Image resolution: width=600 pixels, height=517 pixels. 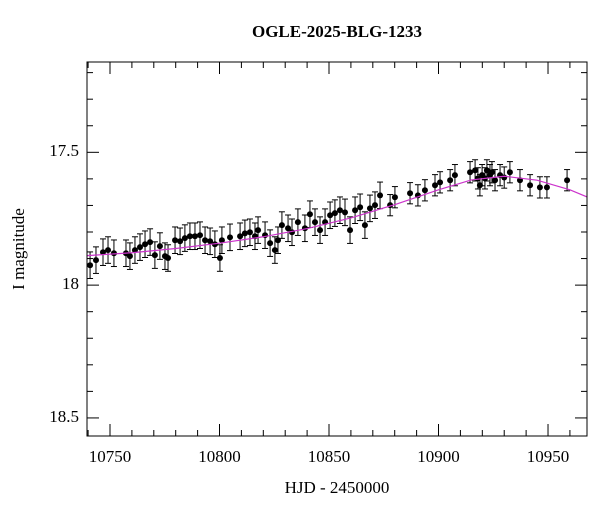 What do you see at coordinates (18, 249) in the screenshot?
I see `y-axis-label: I magnitude` at bounding box center [18, 249].